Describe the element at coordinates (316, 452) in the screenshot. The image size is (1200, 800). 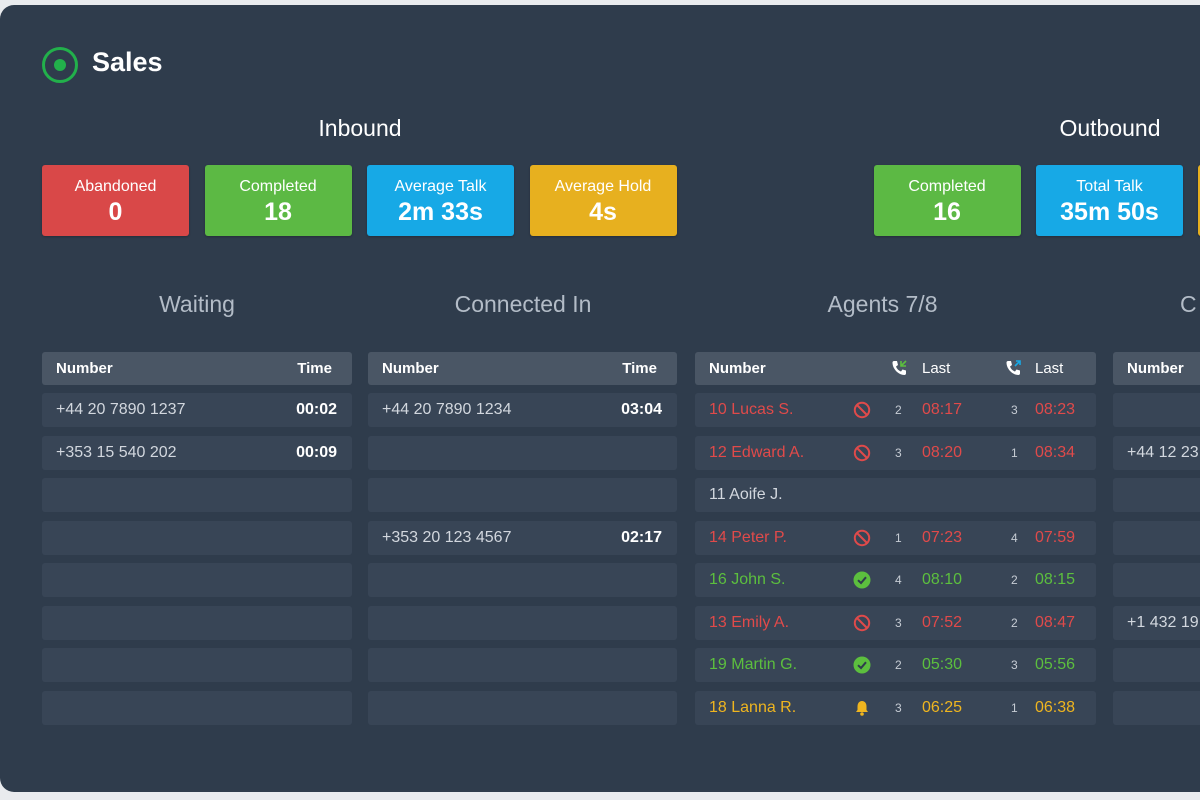
I see `call-time: 00:09` at that location.